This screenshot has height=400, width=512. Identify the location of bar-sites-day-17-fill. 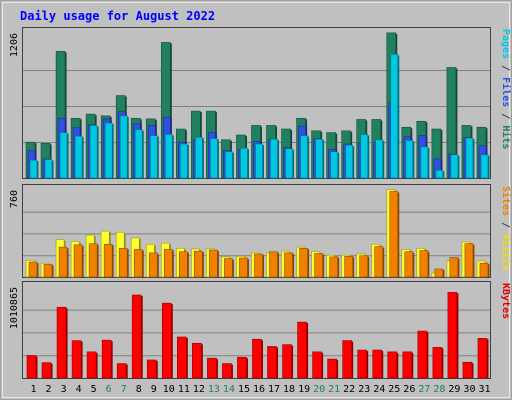
(273, 264).